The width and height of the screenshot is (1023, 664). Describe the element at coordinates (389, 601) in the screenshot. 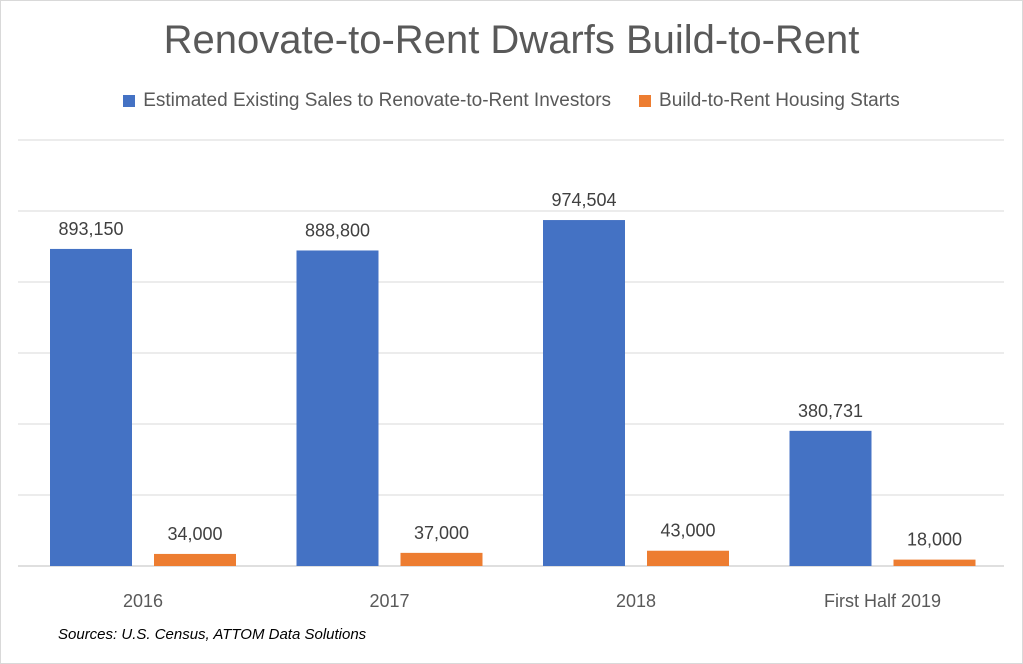

I see `x-tick-label: 2017` at that location.